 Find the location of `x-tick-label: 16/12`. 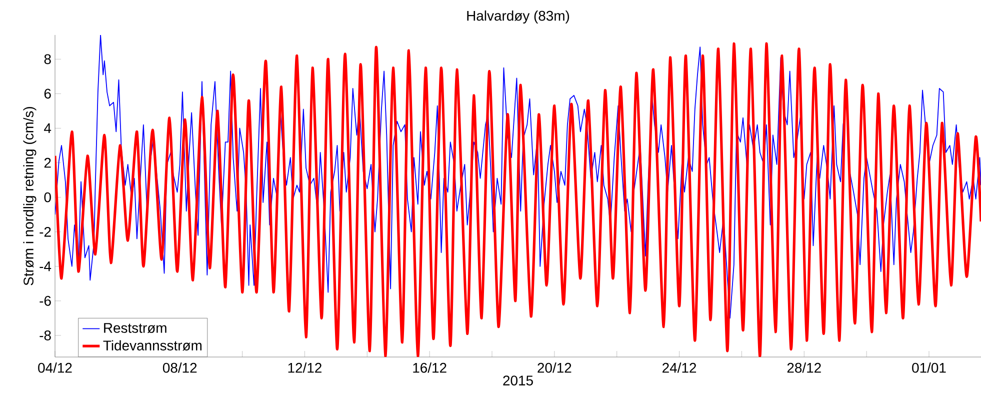

x-tick-label: 16/12 is located at coordinates (429, 367).